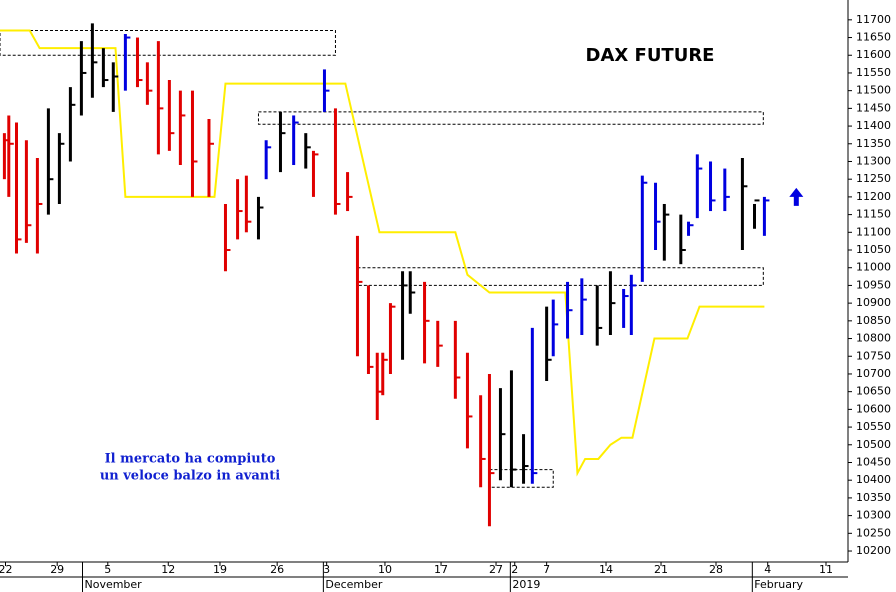 Image resolution: width=896 pixels, height=592 pixels. I want to click on y-tick-label: 10650, so click(873, 391).